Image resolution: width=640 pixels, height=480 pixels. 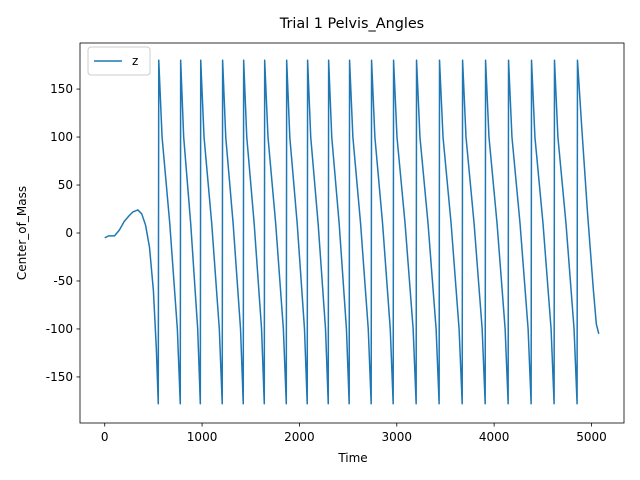 What do you see at coordinates (397, 437) in the screenshot?
I see `x-tick-label: 3000` at bounding box center [397, 437].